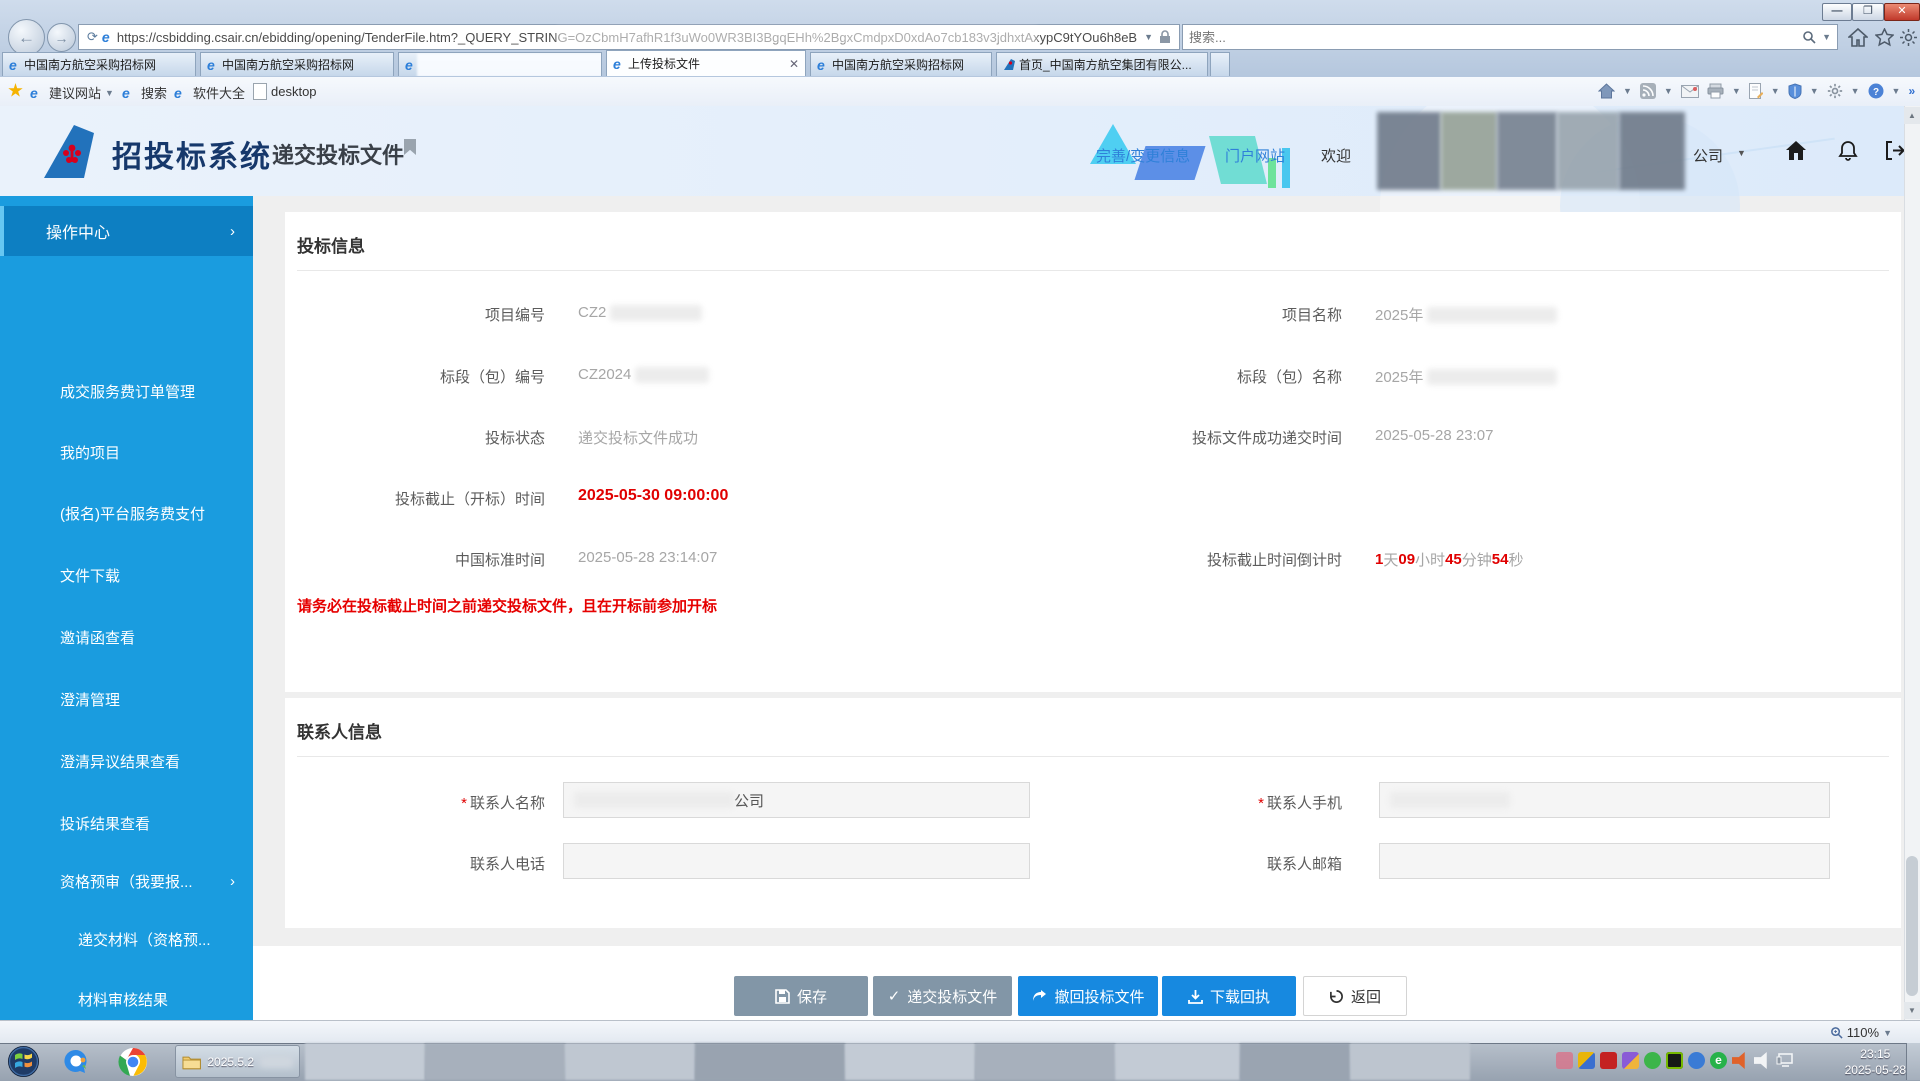  Describe the element at coordinates (1674, 1060) in the screenshot. I see `tray-nvidia-icon` at that location.